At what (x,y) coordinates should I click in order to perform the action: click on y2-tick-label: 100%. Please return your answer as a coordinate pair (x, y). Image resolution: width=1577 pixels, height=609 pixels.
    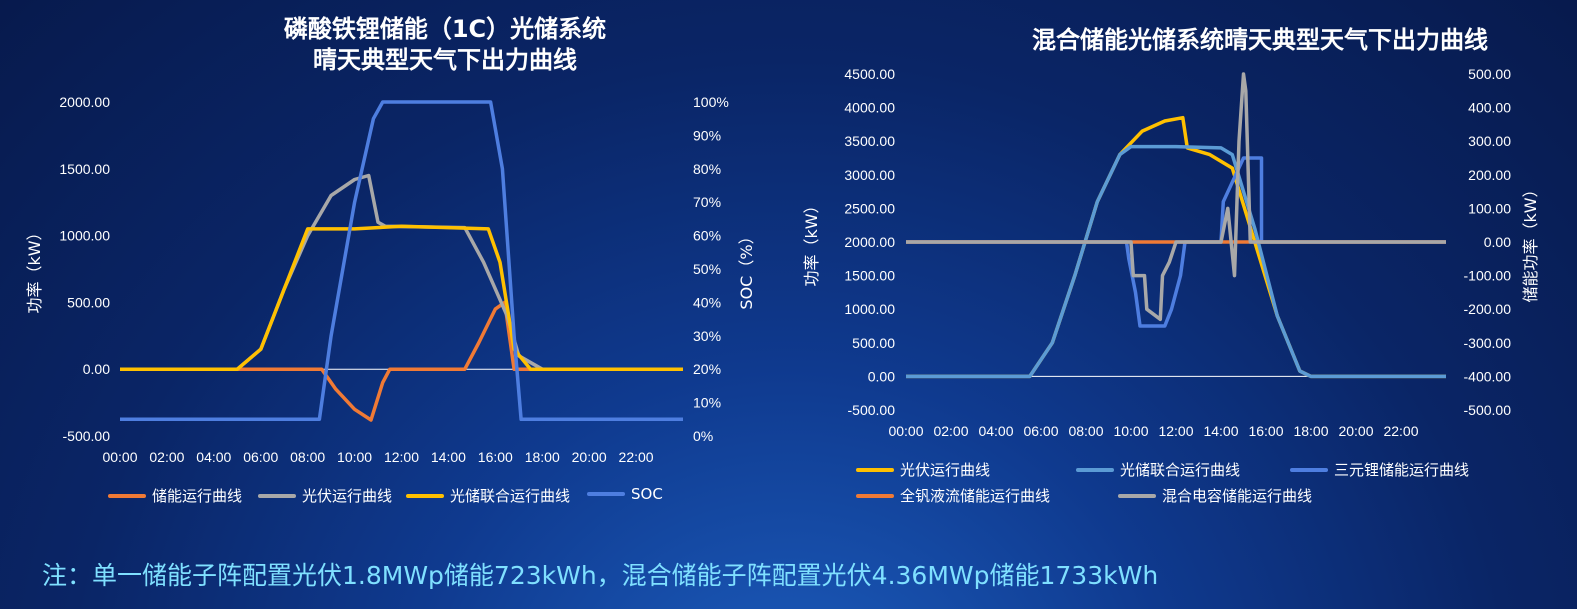
    Looking at the image, I should click on (711, 102).